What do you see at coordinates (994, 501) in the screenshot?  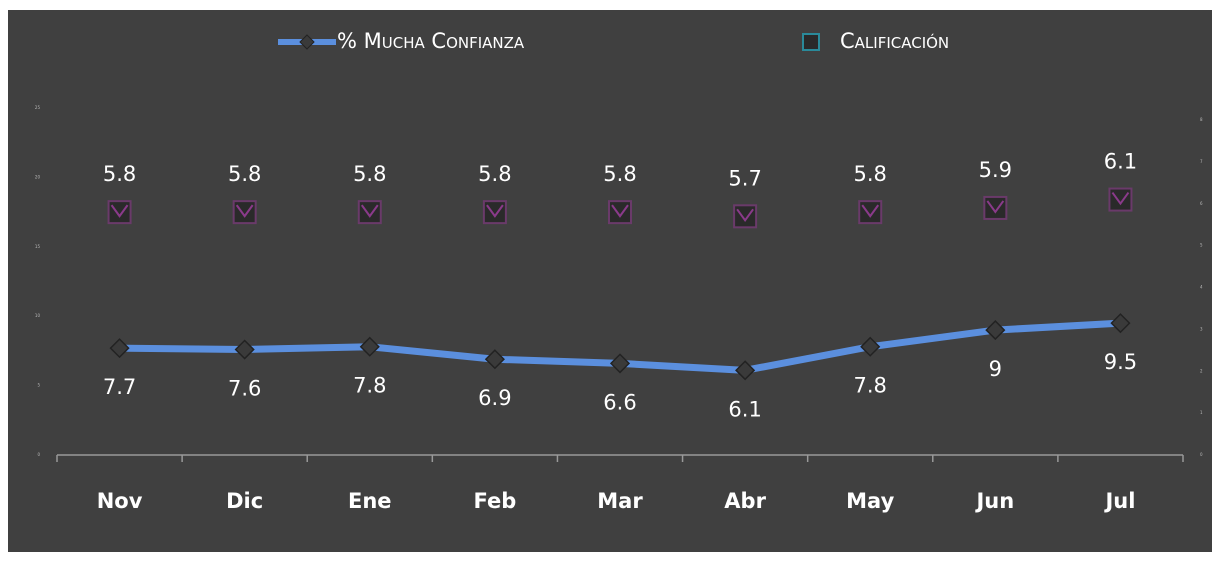 I see `x-tick-label: Jun` at bounding box center [994, 501].